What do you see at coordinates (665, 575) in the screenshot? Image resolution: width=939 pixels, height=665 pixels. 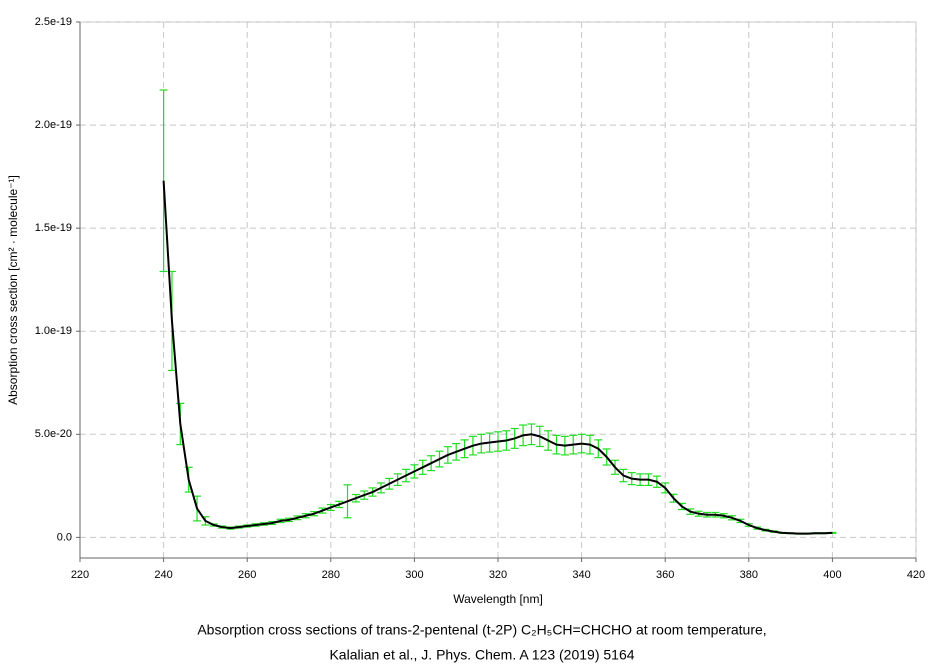 I see `x-tick-label: 360` at bounding box center [665, 575].